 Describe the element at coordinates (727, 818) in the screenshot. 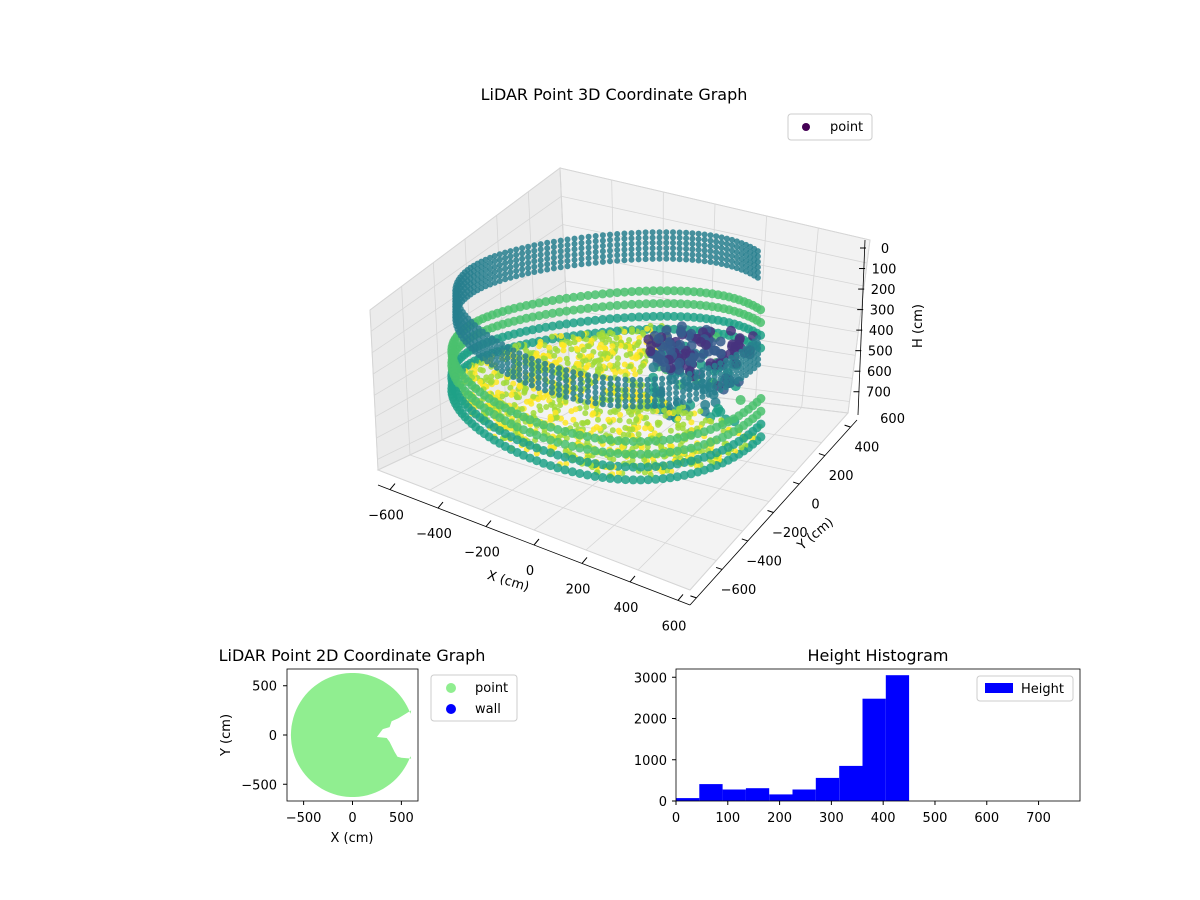

I see `x-tick-label-histogram: 100` at that location.